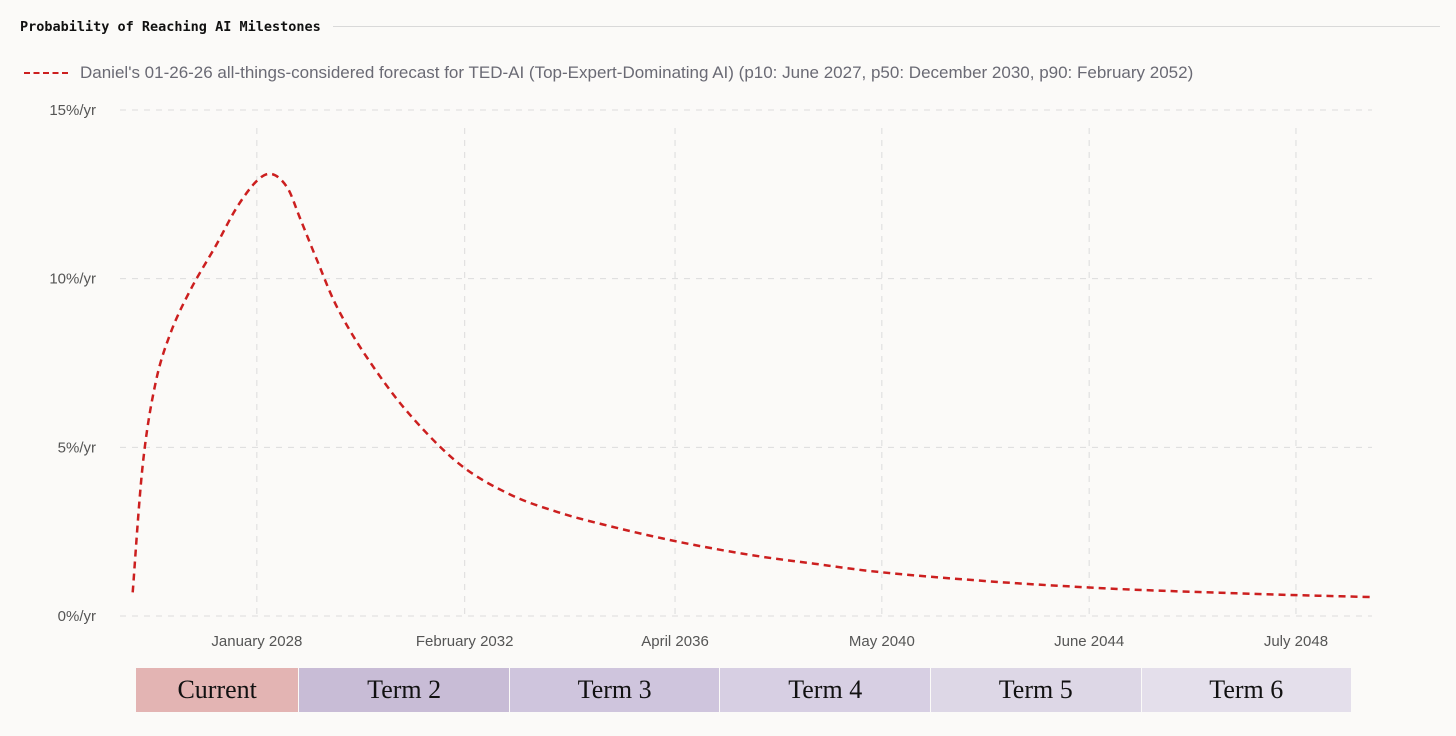 The height and width of the screenshot is (736, 1456). I want to click on x-tick-label: February 2032, so click(465, 641).